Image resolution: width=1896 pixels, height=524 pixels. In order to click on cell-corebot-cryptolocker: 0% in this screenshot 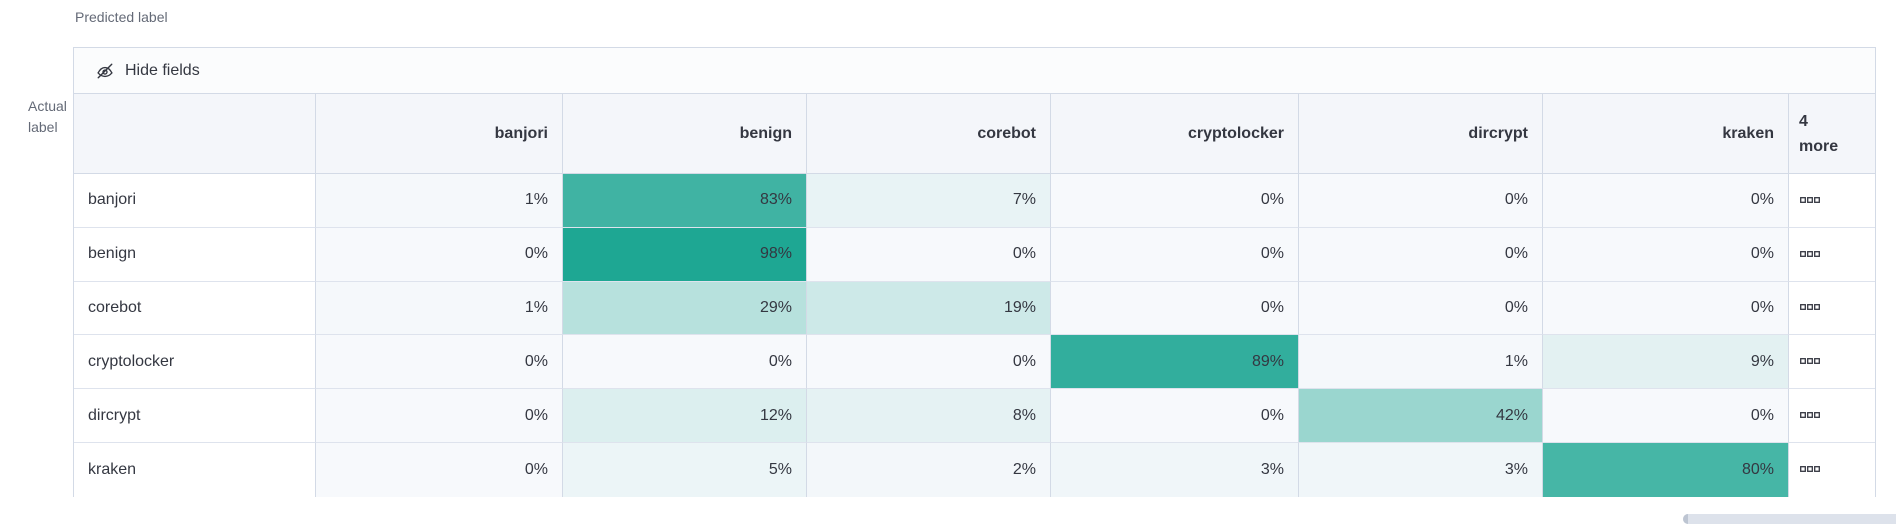, I will do `click(1175, 308)`.